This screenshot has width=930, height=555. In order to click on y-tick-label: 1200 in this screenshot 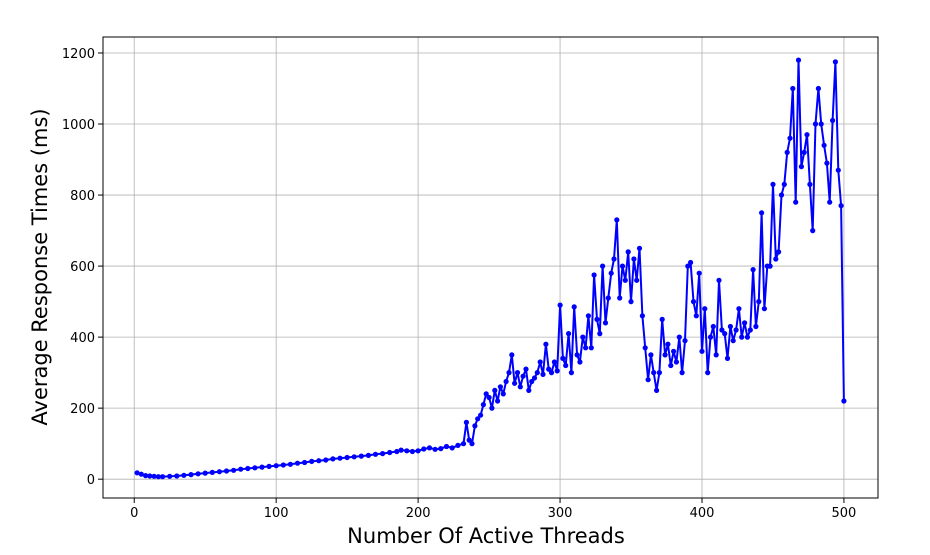, I will do `click(78, 54)`.